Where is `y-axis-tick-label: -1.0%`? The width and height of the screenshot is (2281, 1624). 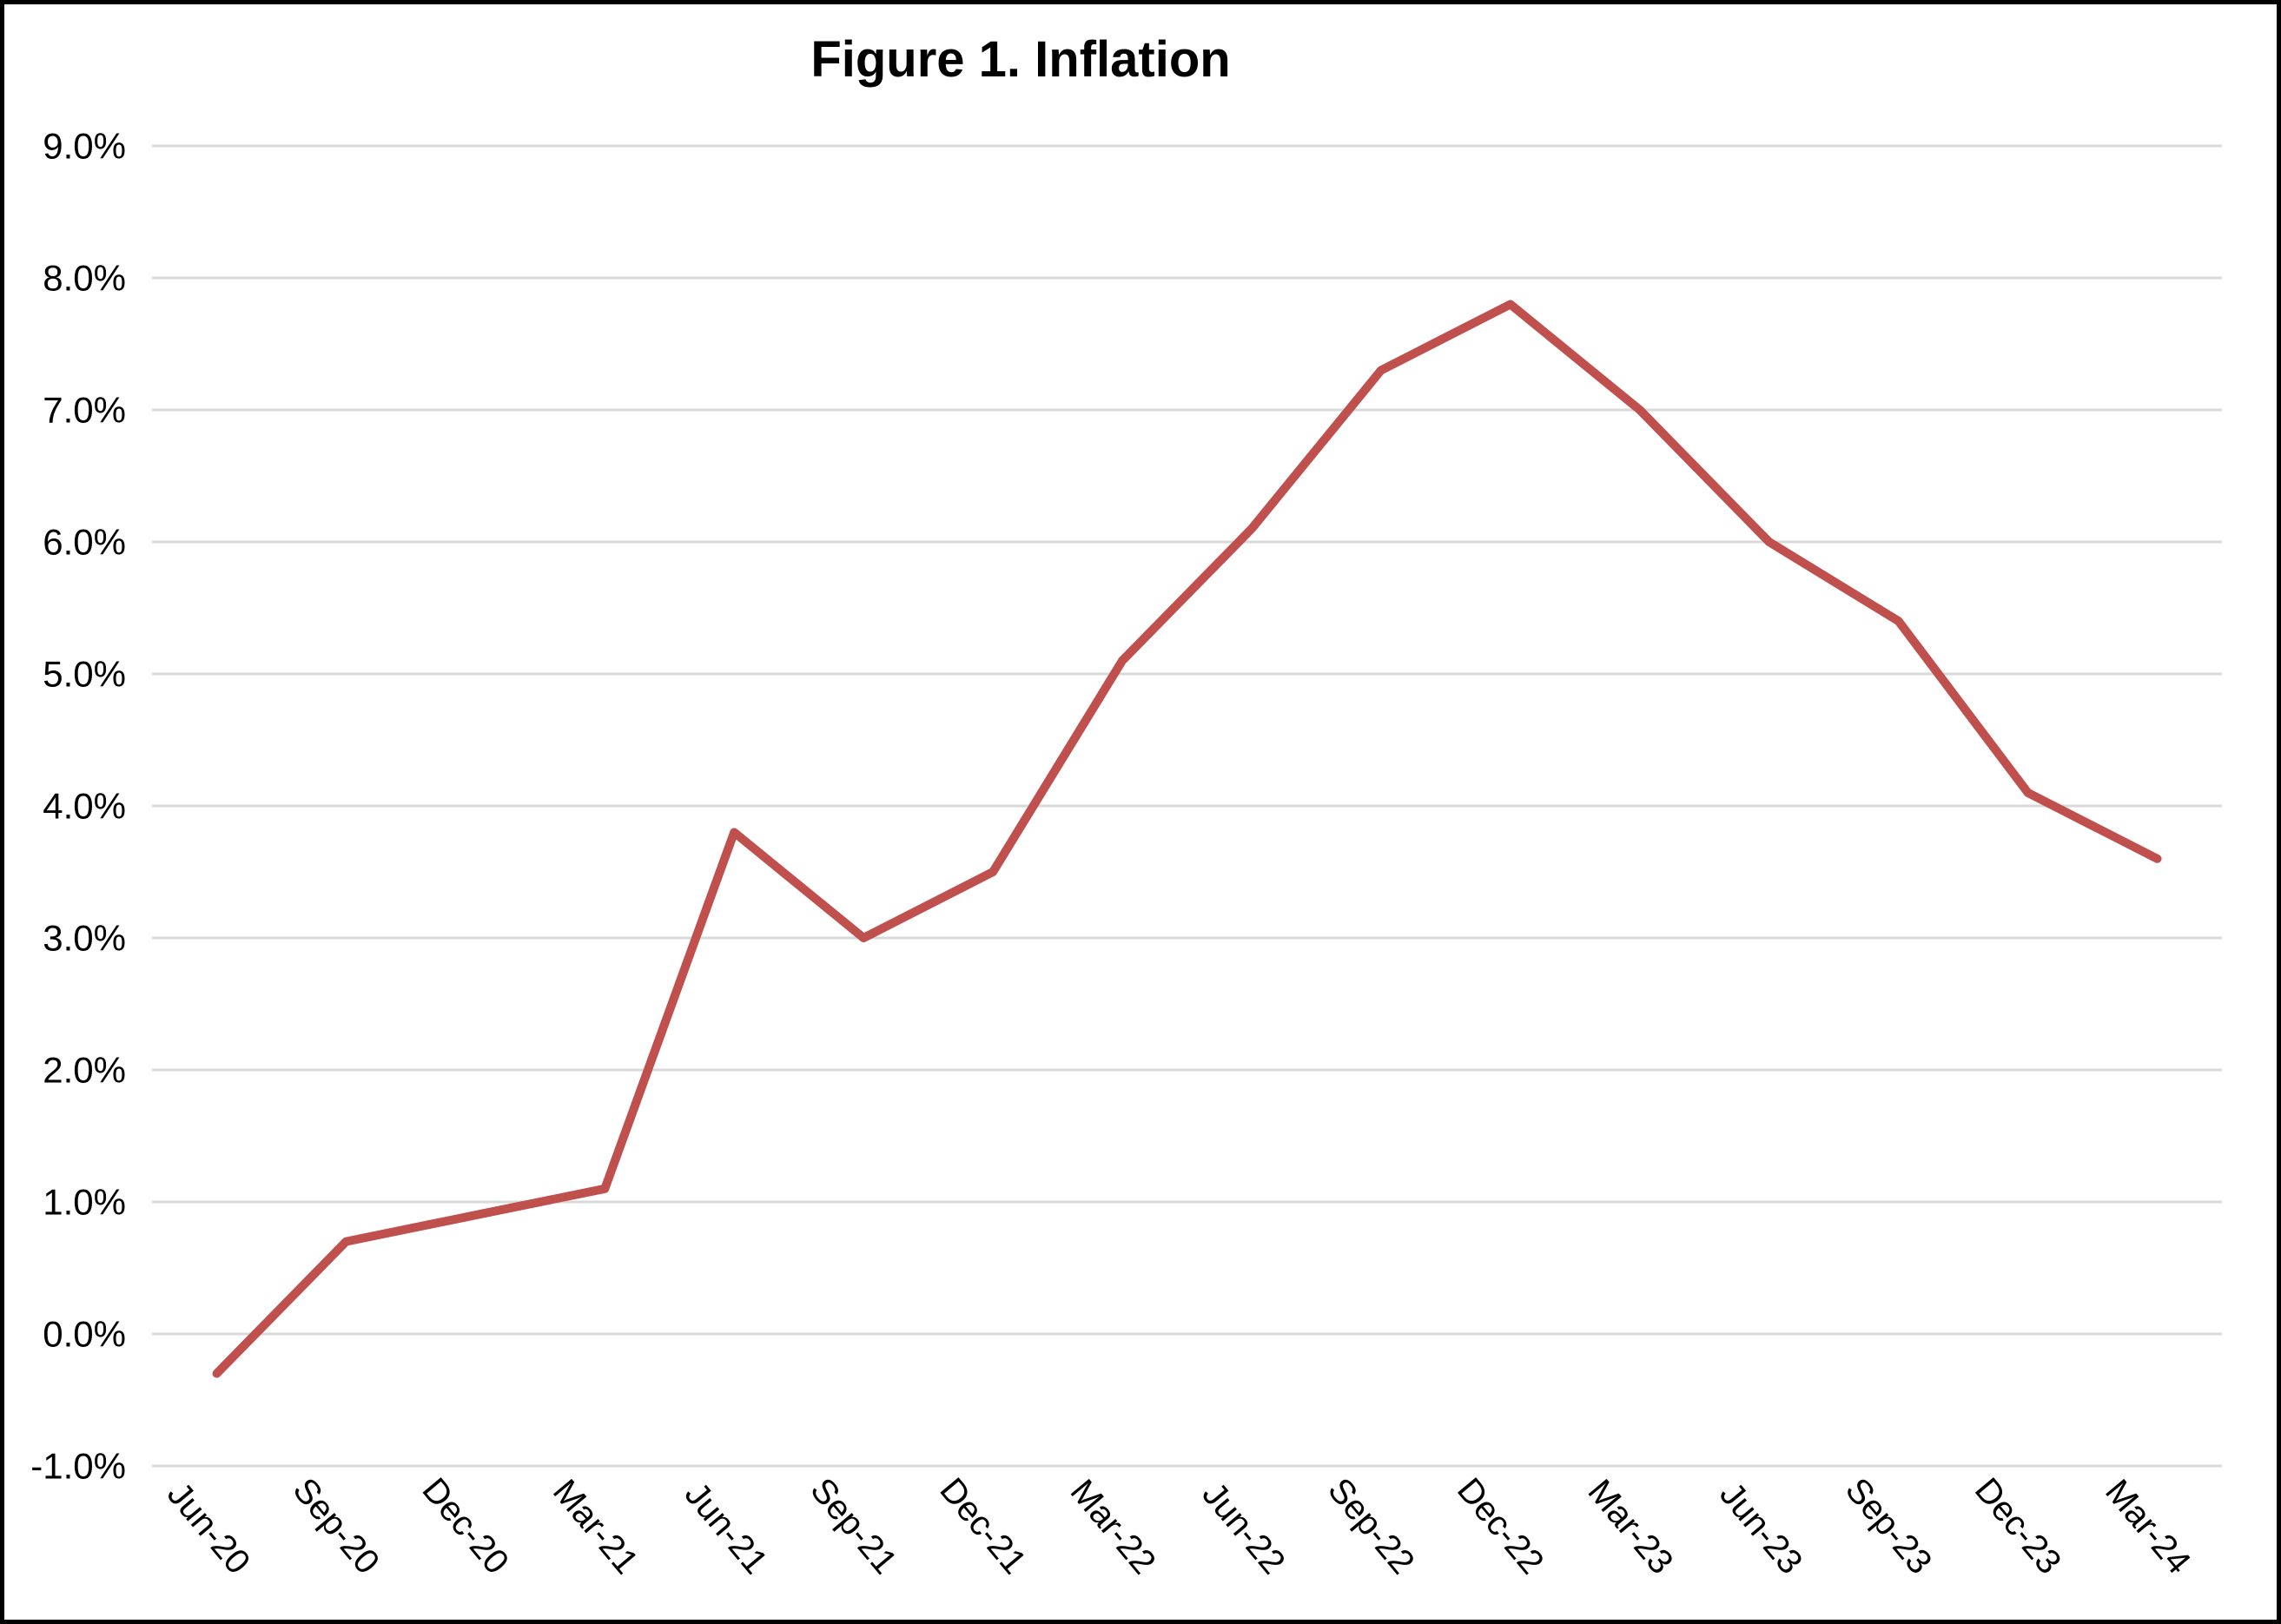 y-axis-tick-label: -1.0% is located at coordinates (78, 1466).